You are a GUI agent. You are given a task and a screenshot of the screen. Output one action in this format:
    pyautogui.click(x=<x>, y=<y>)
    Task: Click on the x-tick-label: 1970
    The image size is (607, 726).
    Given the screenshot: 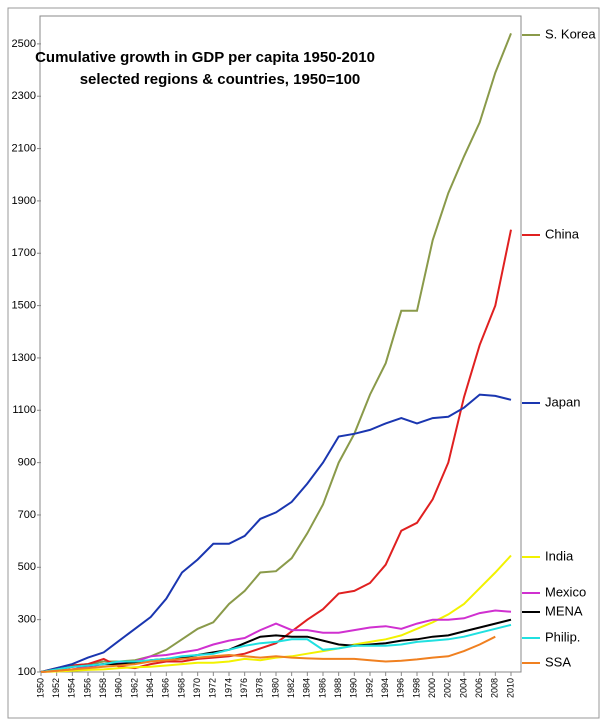 What is the action you would take?
    pyautogui.click(x=197, y=688)
    